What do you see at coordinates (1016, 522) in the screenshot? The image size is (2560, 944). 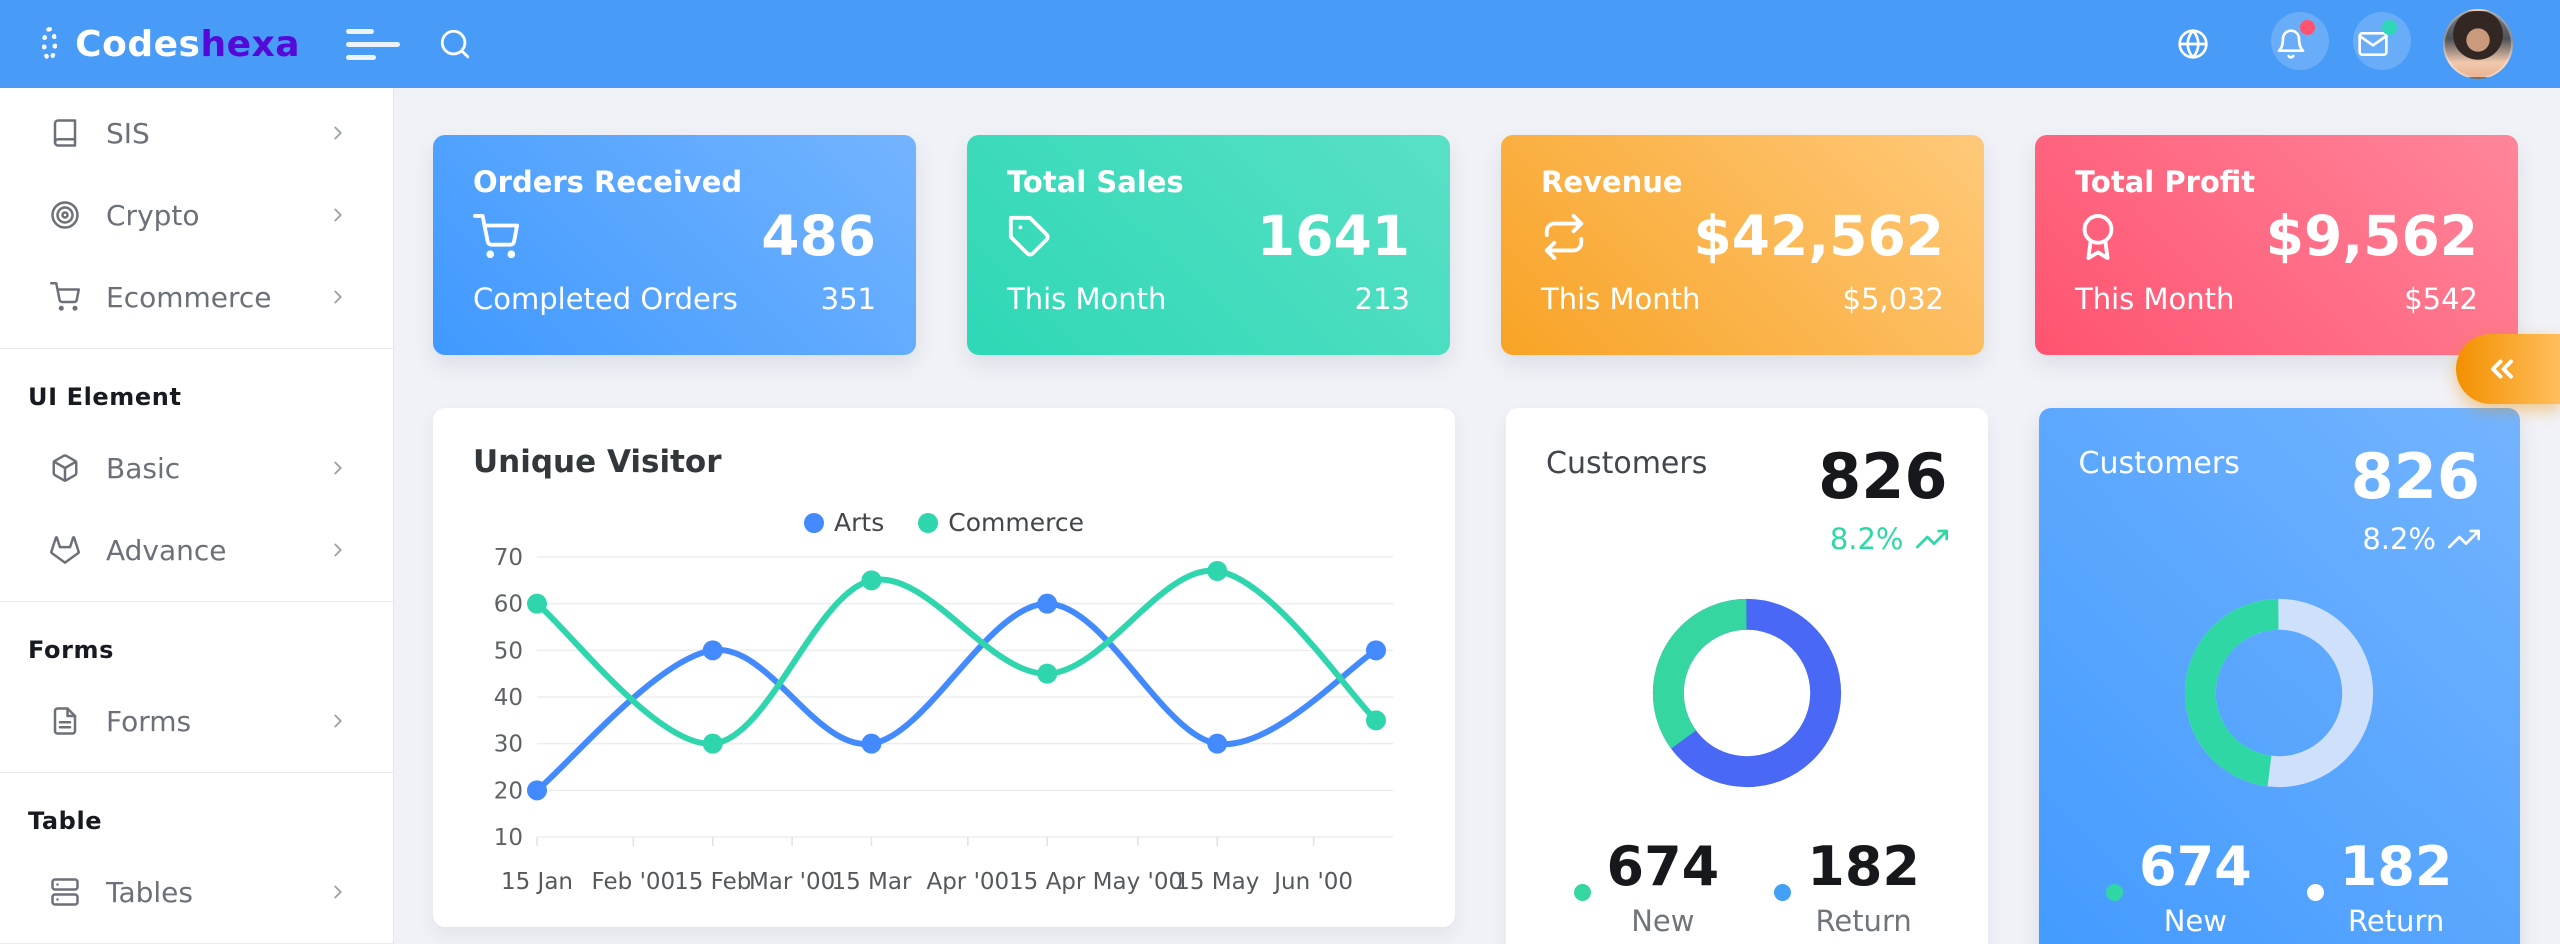 I see `legend-label: Commerce` at bounding box center [1016, 522].